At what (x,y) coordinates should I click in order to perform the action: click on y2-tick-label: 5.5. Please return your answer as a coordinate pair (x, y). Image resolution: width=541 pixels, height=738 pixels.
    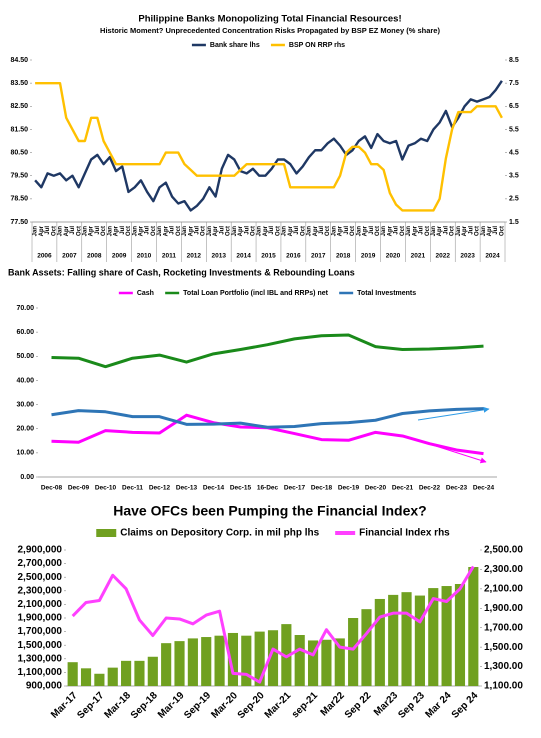
    Looking at the image, I should click on (514, 129).